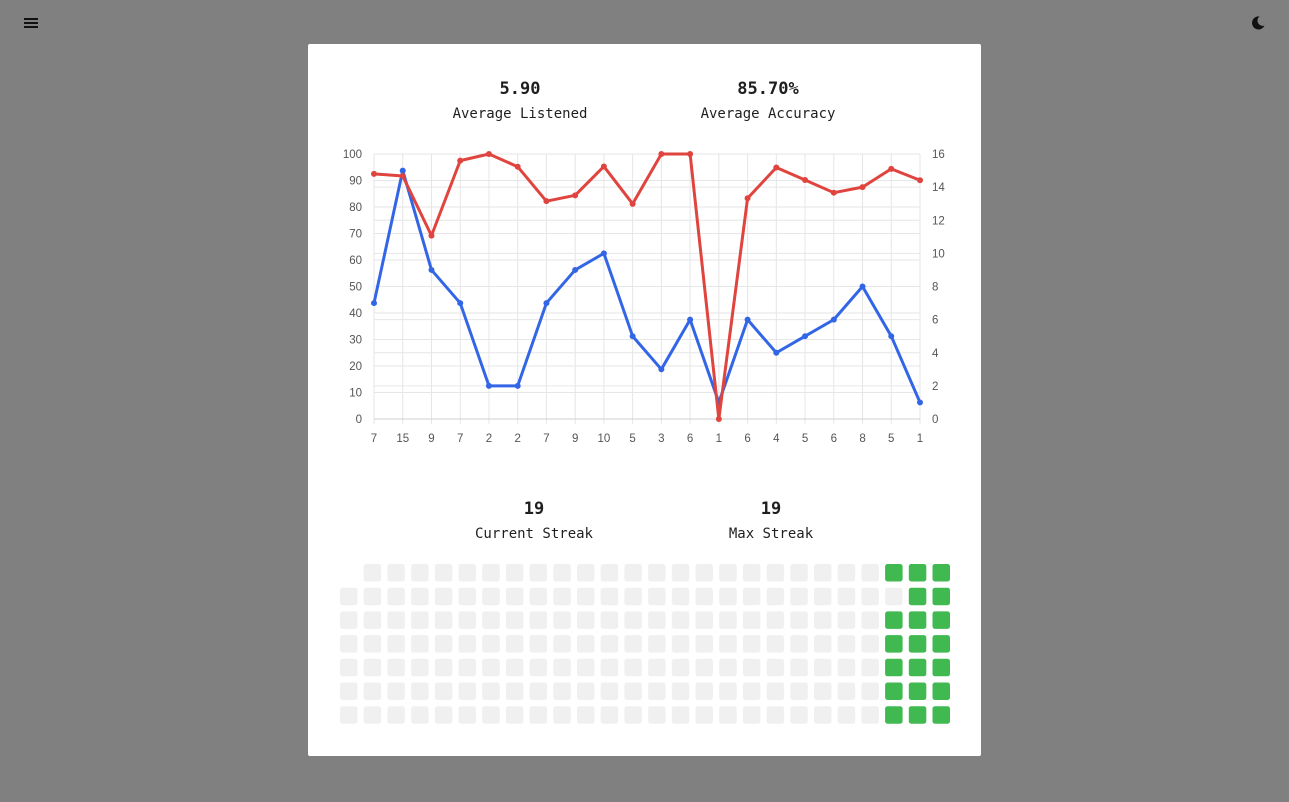 The height and width of the screenshot is (802, 1289). Describe the element at coordinates (31, 23) in the screenshot. I see `hamburger-menu-icon` at that location.